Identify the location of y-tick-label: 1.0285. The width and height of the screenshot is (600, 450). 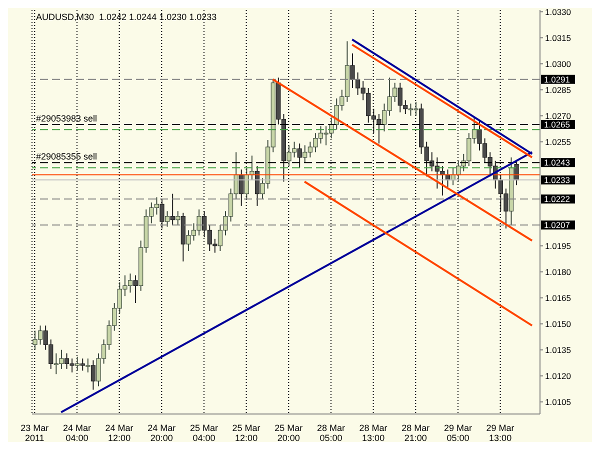
(558, 89).